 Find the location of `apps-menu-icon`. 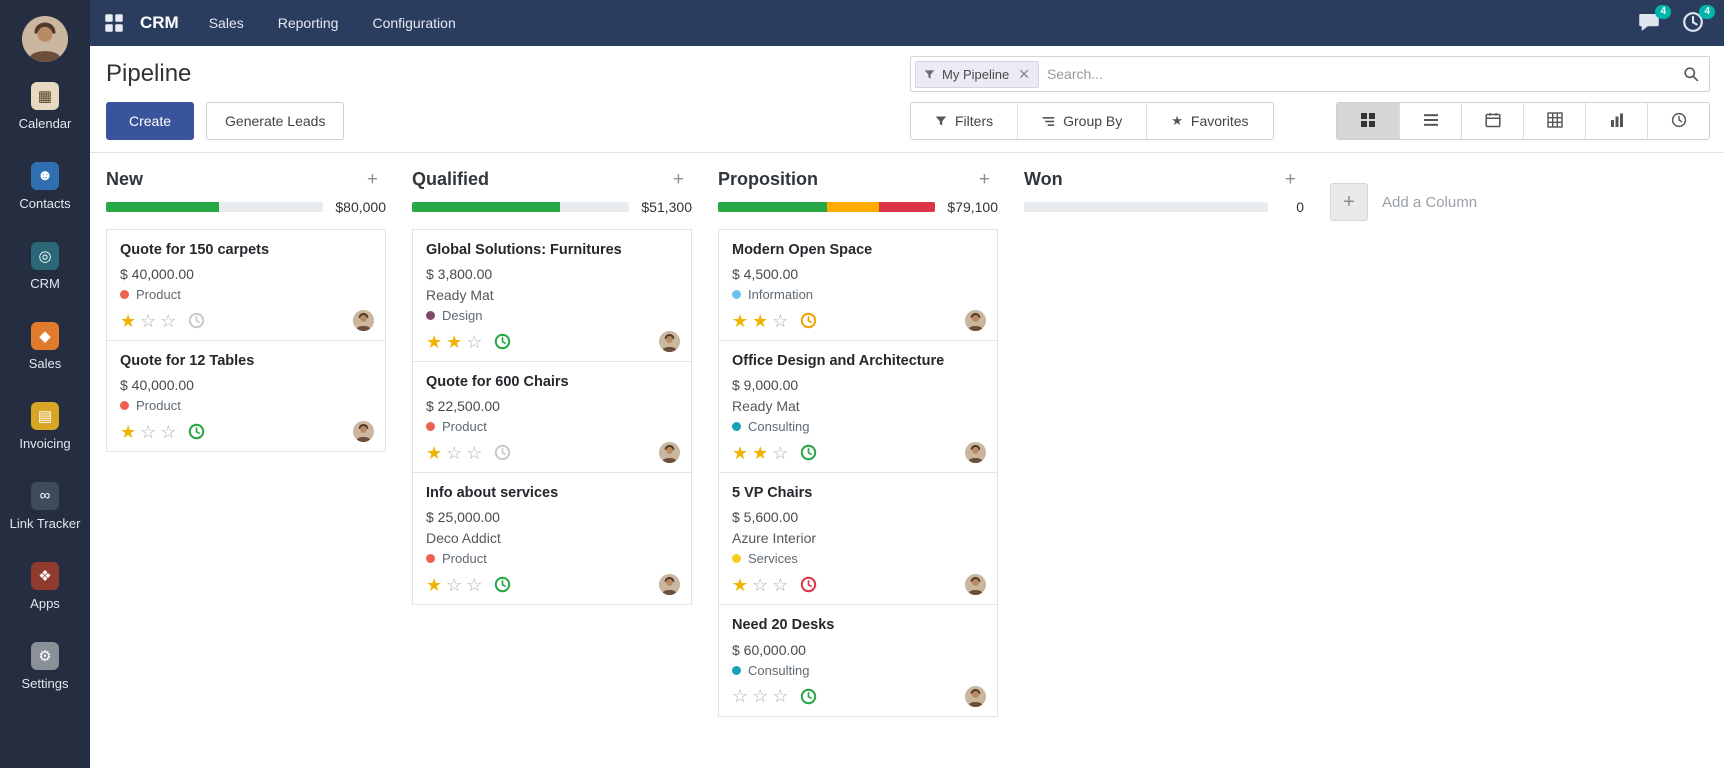

apps-menu-icon is located at coordinates (114, 23).